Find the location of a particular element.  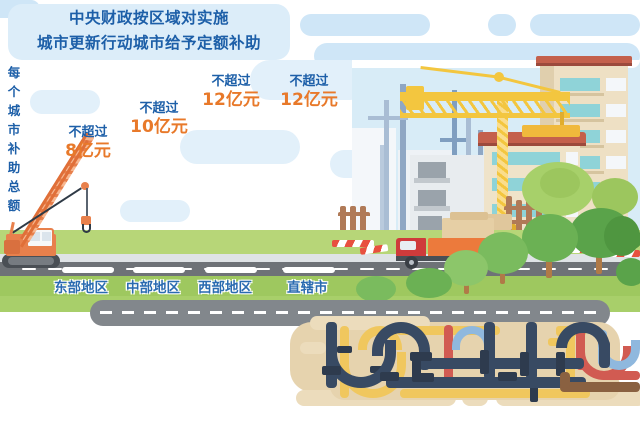

pipe-brown-elbow is located at coordinates (565, 380).